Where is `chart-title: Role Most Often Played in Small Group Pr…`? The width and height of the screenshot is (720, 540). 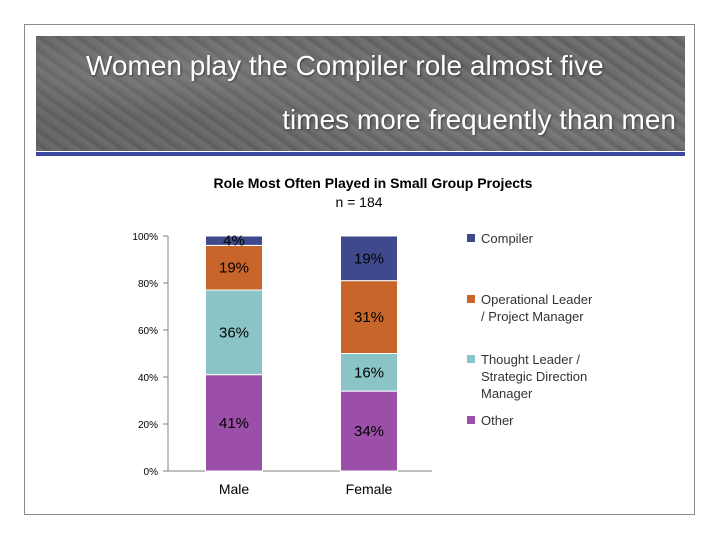
chart-title: Role Most Often Played in Small Group Pr… is located at coordinates (373, 183).